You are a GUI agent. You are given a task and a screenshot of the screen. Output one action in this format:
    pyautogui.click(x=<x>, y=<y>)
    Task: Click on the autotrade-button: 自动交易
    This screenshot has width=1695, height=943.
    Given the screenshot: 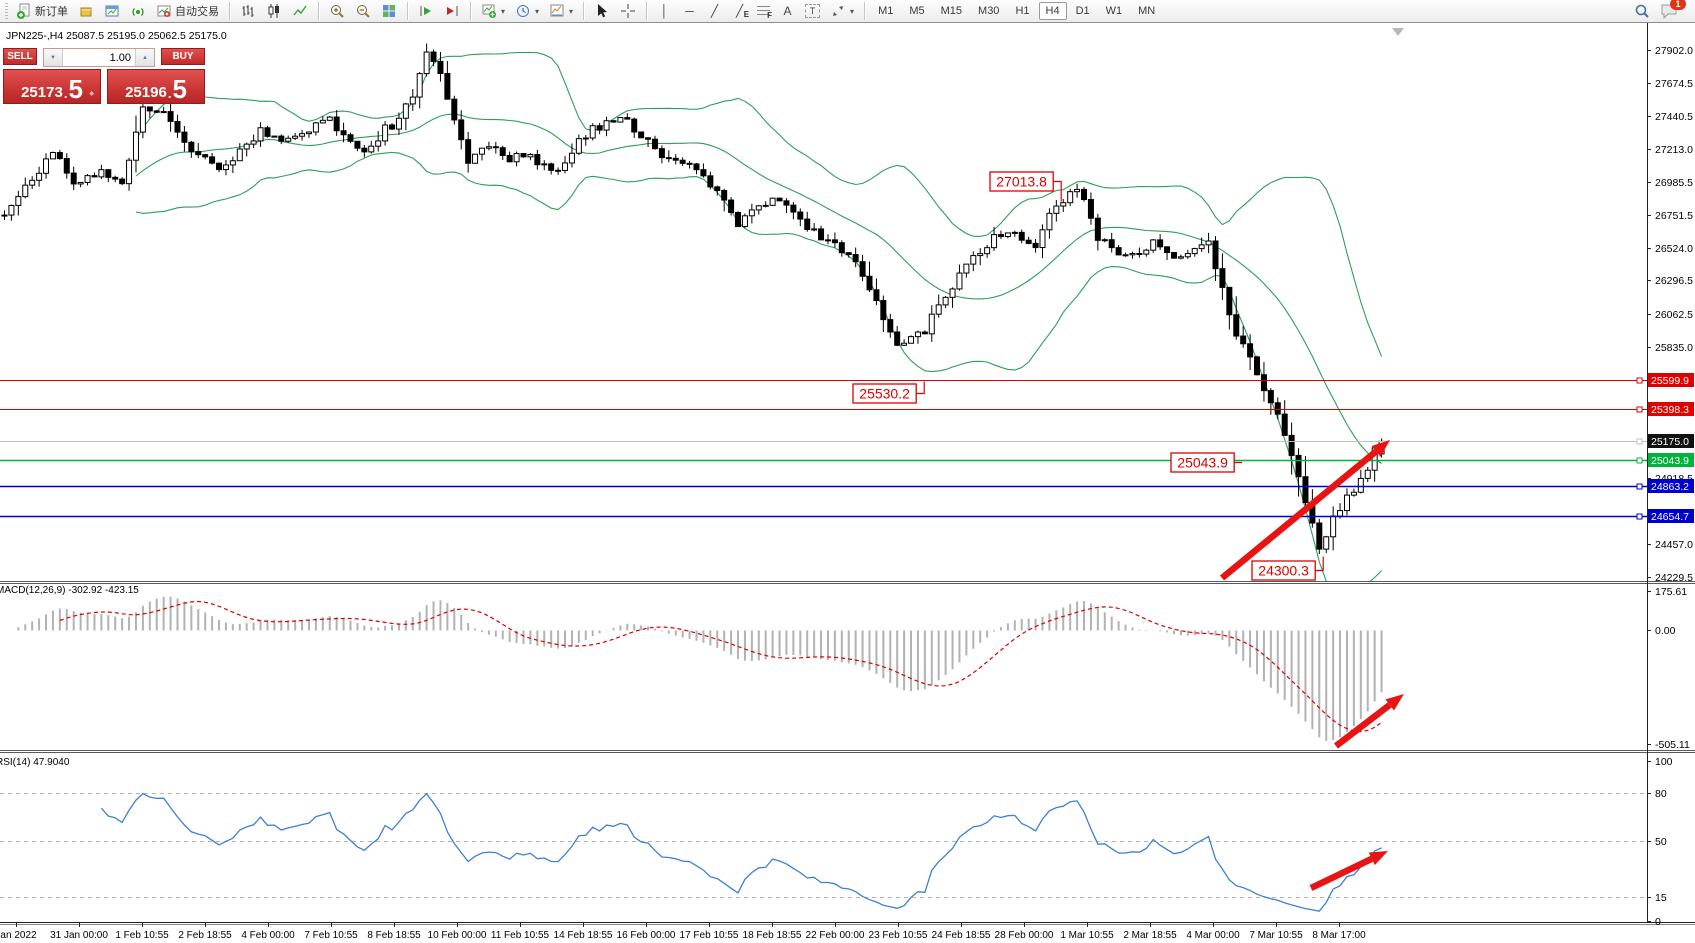 What is the action you would take?
    pyautogui.click(x=187, y=11)
    